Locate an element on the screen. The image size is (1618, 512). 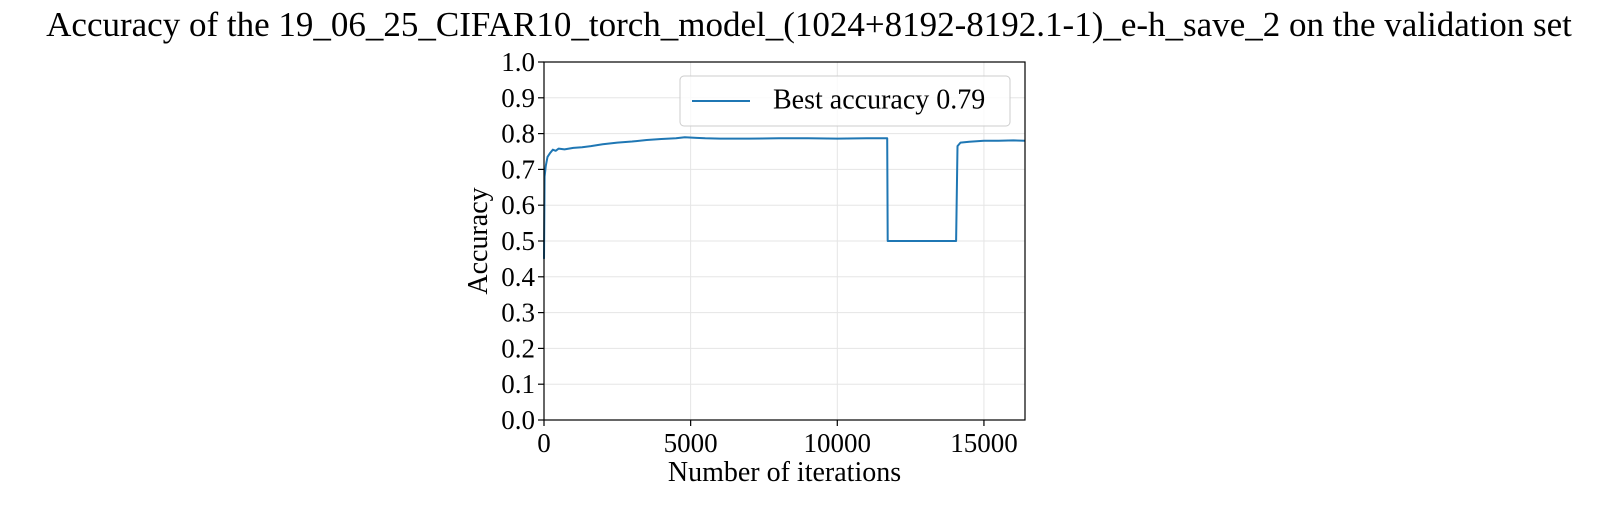
y-axis-label: Accuracy is located at coordinates (478, 240).